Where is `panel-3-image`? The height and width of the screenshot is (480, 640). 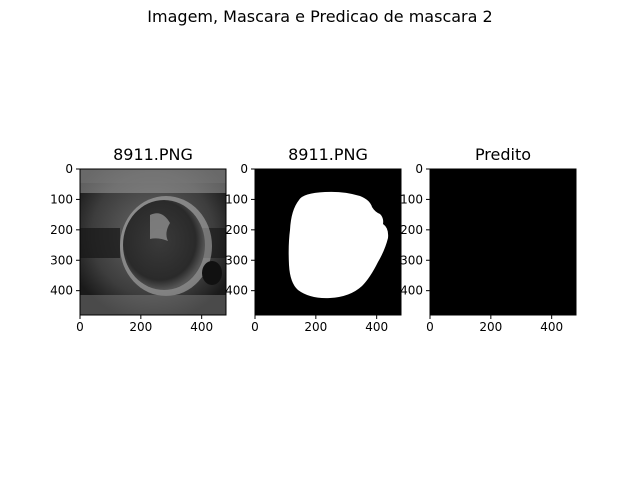 panel-3-image is located at coordinates (503, 242).